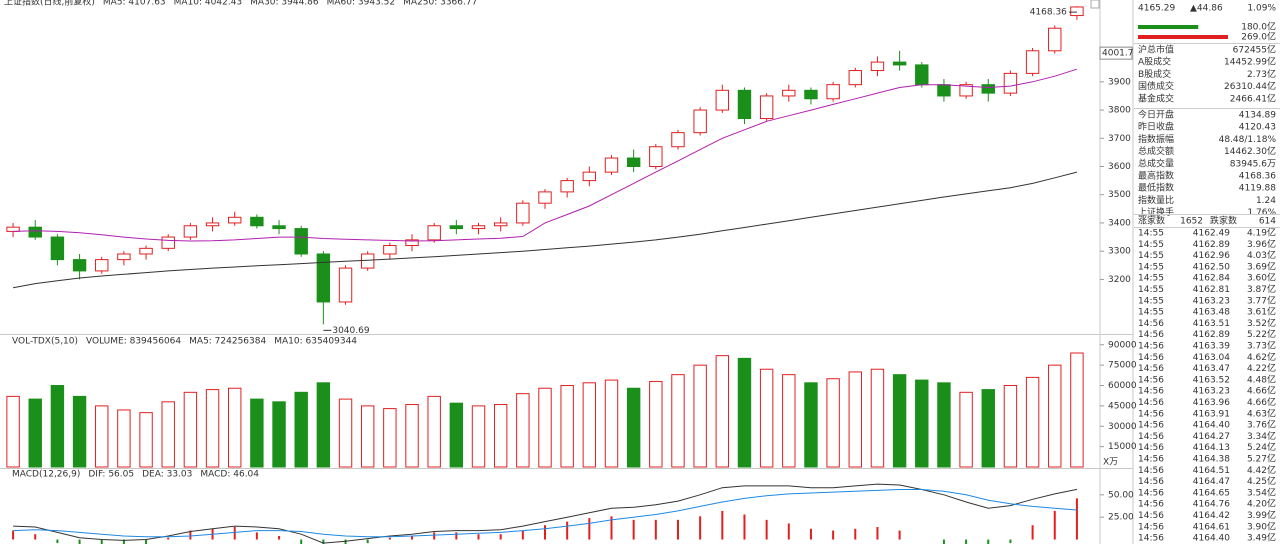 The height and width of the screenshot is (544, 1280). I want to click on stat-value: 4168.36, so click(1257, 177).